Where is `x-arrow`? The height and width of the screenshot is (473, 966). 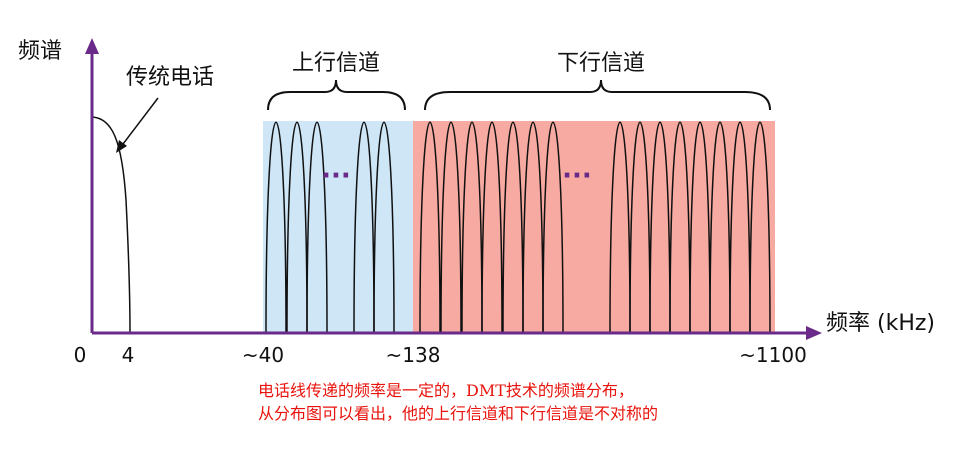
x-arrow is located at coordinates (814, 333).